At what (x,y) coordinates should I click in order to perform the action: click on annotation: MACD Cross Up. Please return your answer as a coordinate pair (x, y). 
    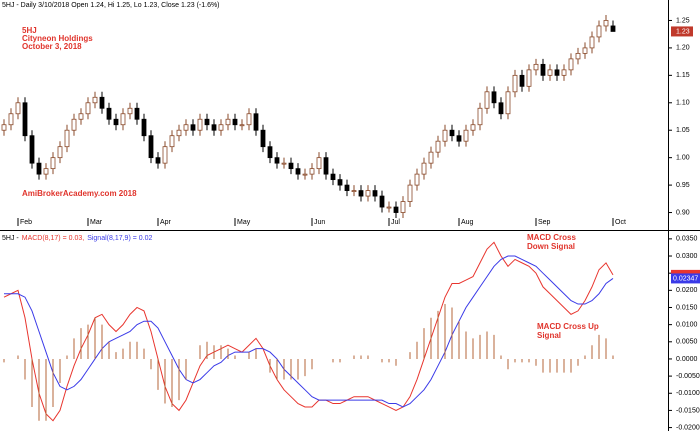
    Looking at the image, I should click on (568, 326).